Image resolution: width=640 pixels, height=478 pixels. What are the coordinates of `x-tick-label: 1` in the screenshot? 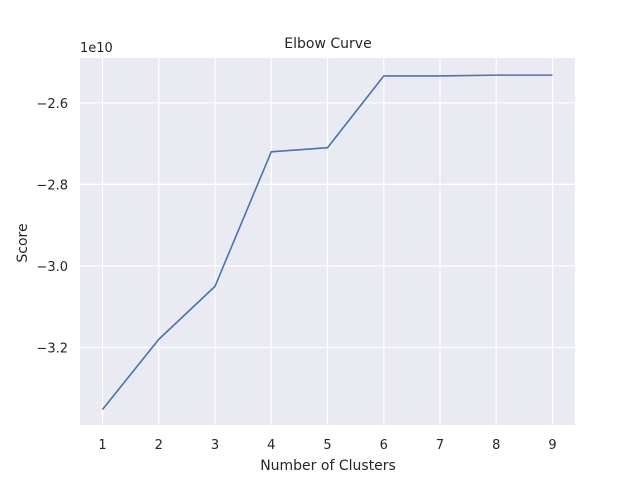 It's located at (102, 445).